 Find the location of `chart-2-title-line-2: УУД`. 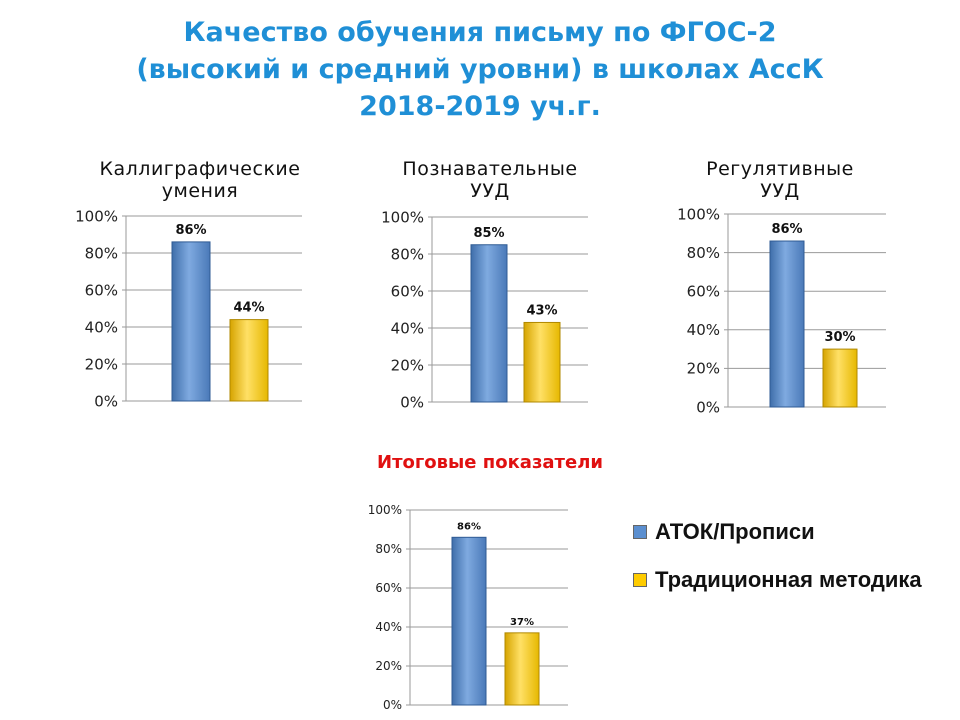

chart-2-title-line-2: УУД is located at coordinates (490, 191).